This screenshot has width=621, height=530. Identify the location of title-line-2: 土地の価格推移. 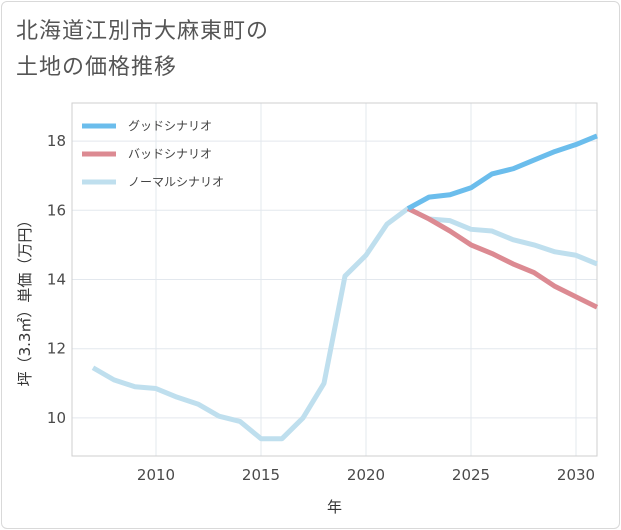
(97, 67).